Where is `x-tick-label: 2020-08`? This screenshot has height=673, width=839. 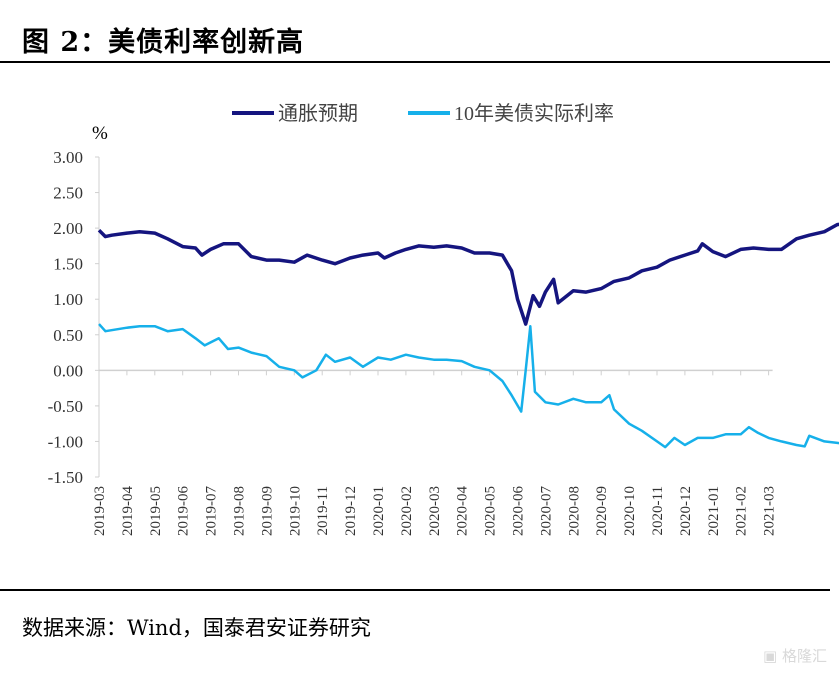
x-tick-label: 2020-08 is located at coordinates (574, 511).